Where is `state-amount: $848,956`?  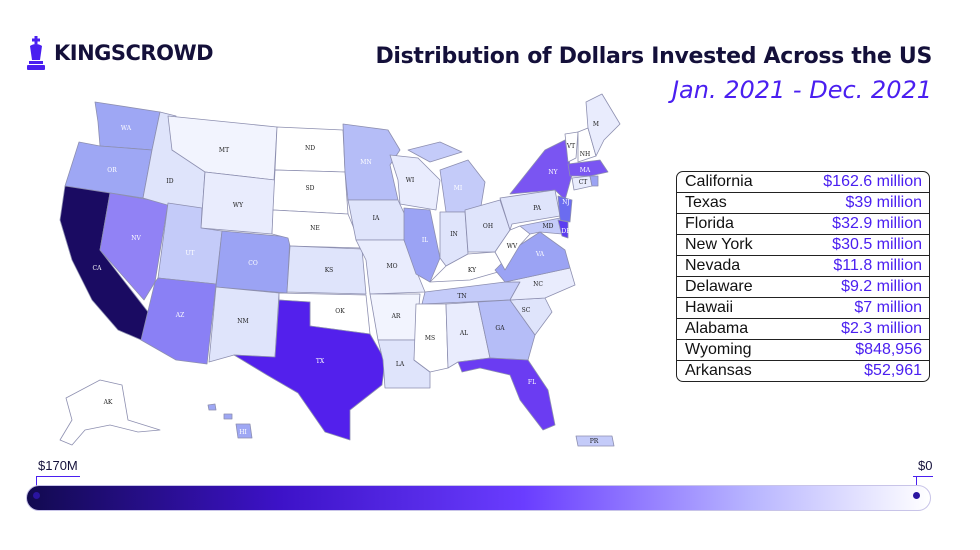 state-amount: $848,956 is located at coordinates (888, 349).